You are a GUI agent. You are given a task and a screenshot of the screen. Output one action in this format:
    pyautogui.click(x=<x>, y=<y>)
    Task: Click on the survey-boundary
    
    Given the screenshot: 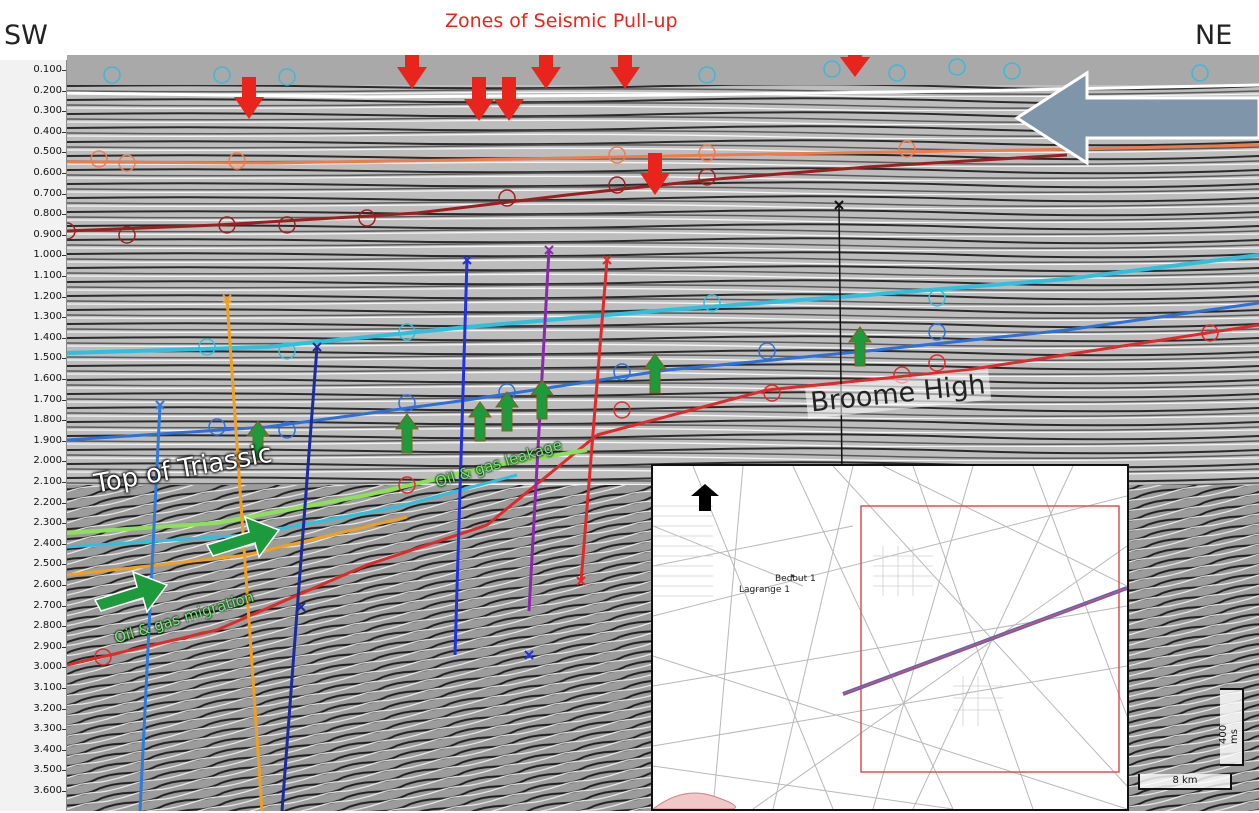 What is the action you would take?
    pyautogui.click(x=990, y=639)
    